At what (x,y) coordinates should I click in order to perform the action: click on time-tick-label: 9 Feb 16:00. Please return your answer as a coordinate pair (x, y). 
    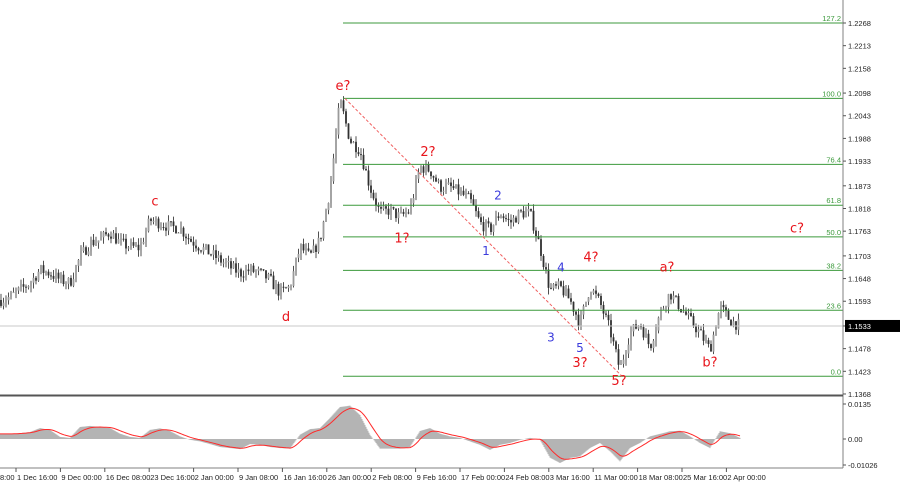
    Looking at the image, I should click on (437, 477).